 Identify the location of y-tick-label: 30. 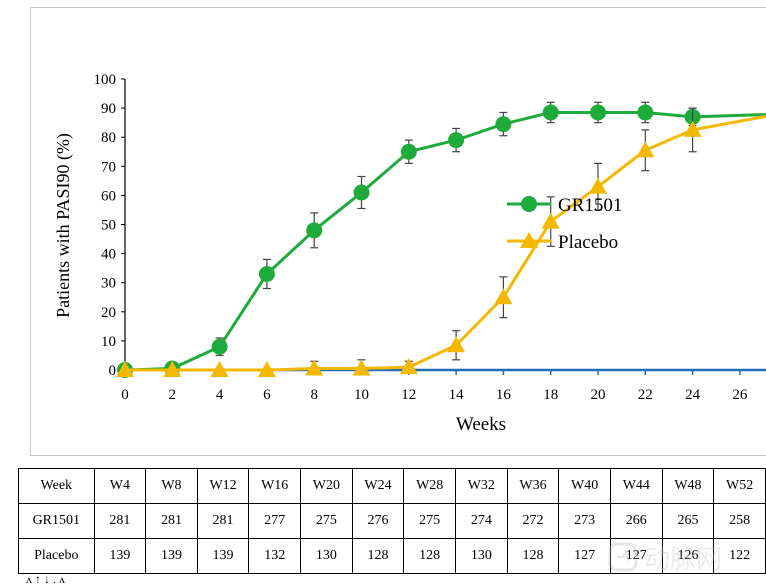
(108, 284).